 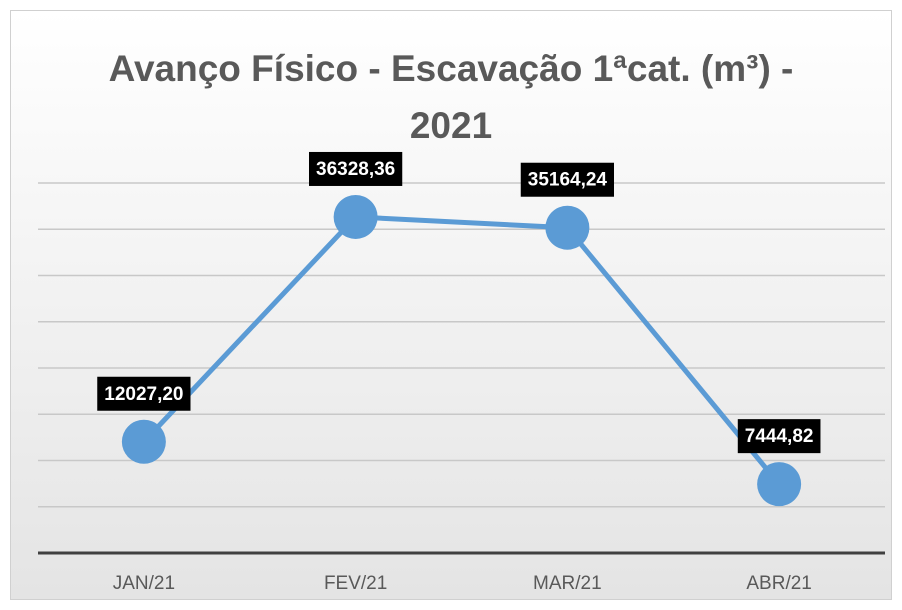 I want to click on x-tick-label: JAN/21, so click(x=144, y=583).